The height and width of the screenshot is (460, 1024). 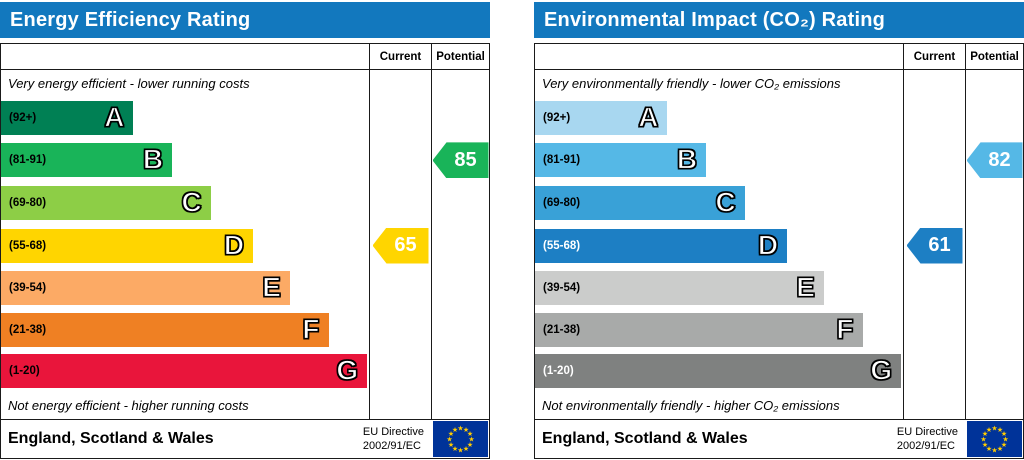 What do you see at coordinates (715, 19) in the screenshot?
I see `co2-chart-title: Environmental Impact (CO₂) Rating` at bounding box center [715, 19].